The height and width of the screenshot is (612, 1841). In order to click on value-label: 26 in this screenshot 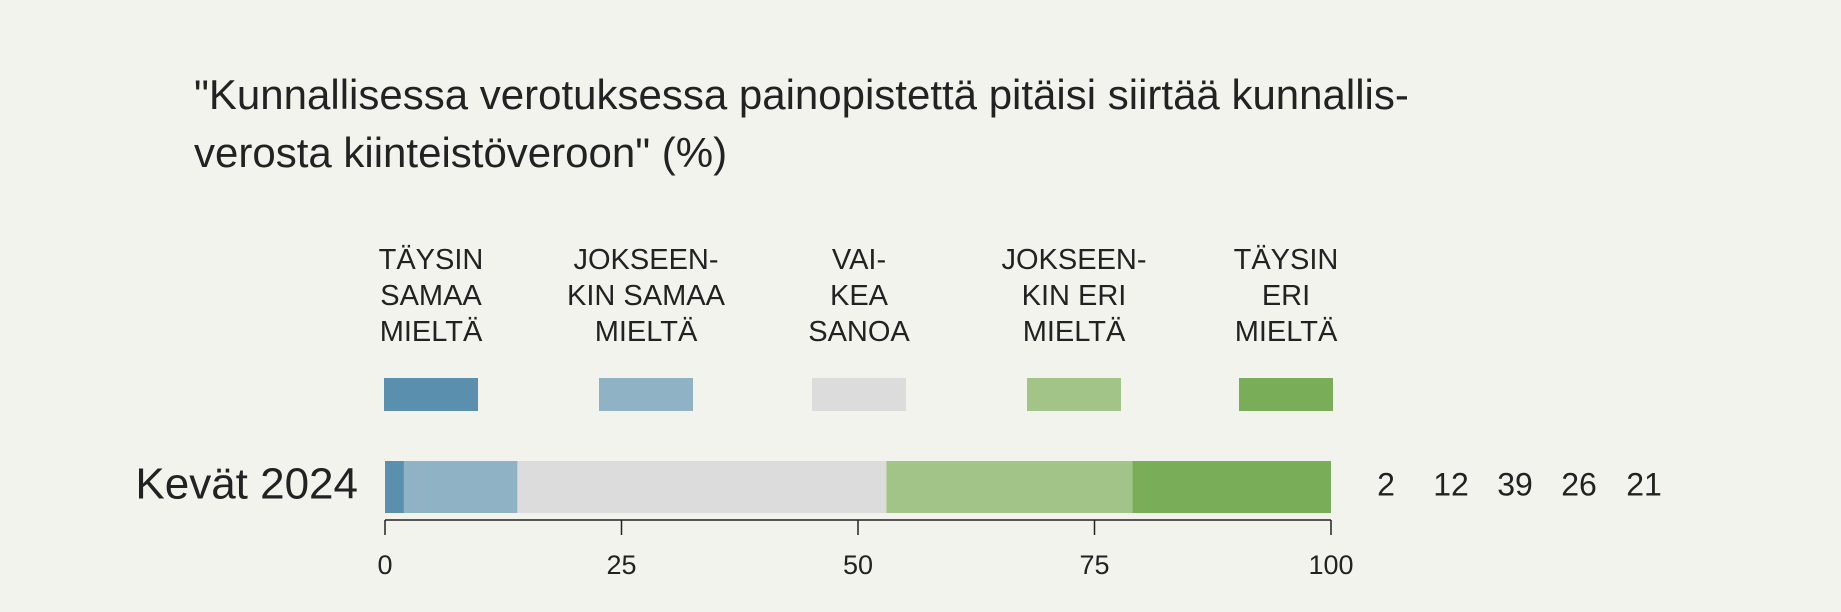, I will do `click(1579, 484)`.